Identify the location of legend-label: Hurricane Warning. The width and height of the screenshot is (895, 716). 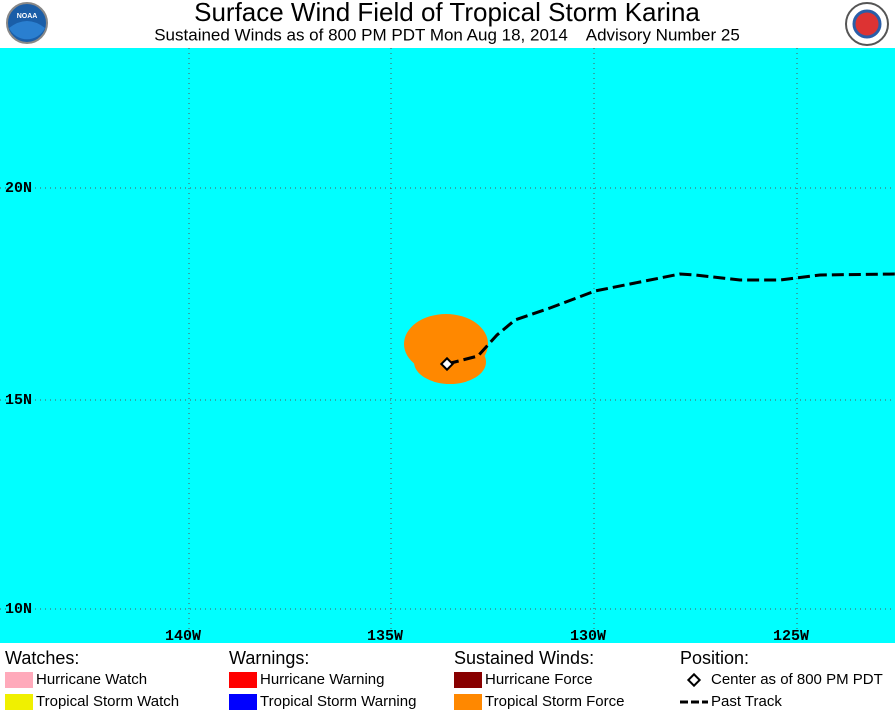
(322, 679).